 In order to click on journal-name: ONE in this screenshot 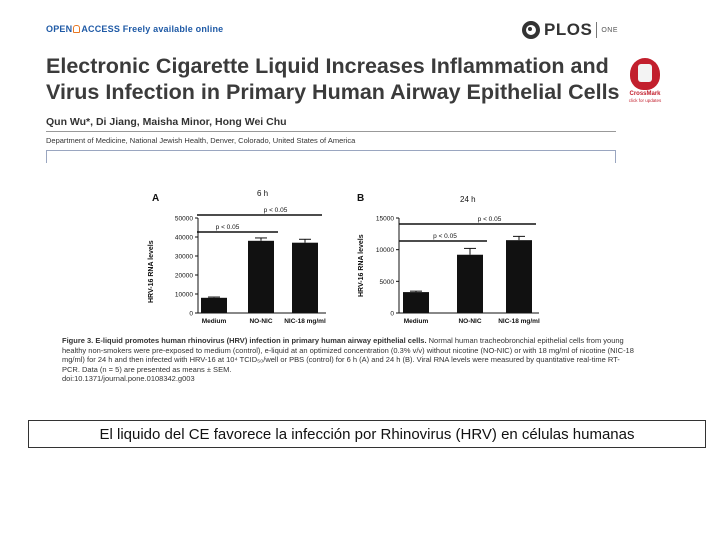, I will do `click(609, 30)`.